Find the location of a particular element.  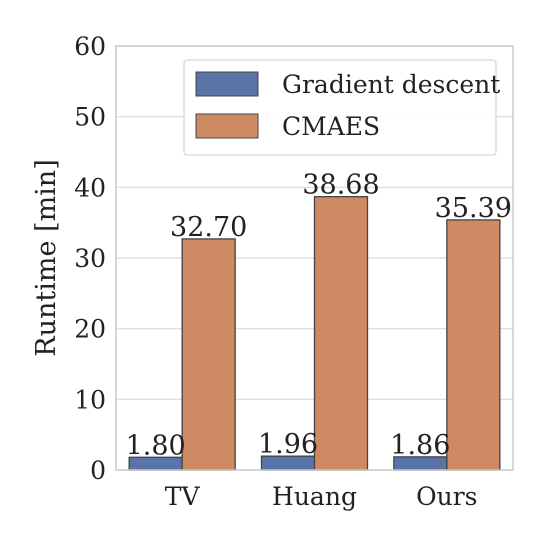

y-tick-label-20: 20 is located at coordinates (90, 329).